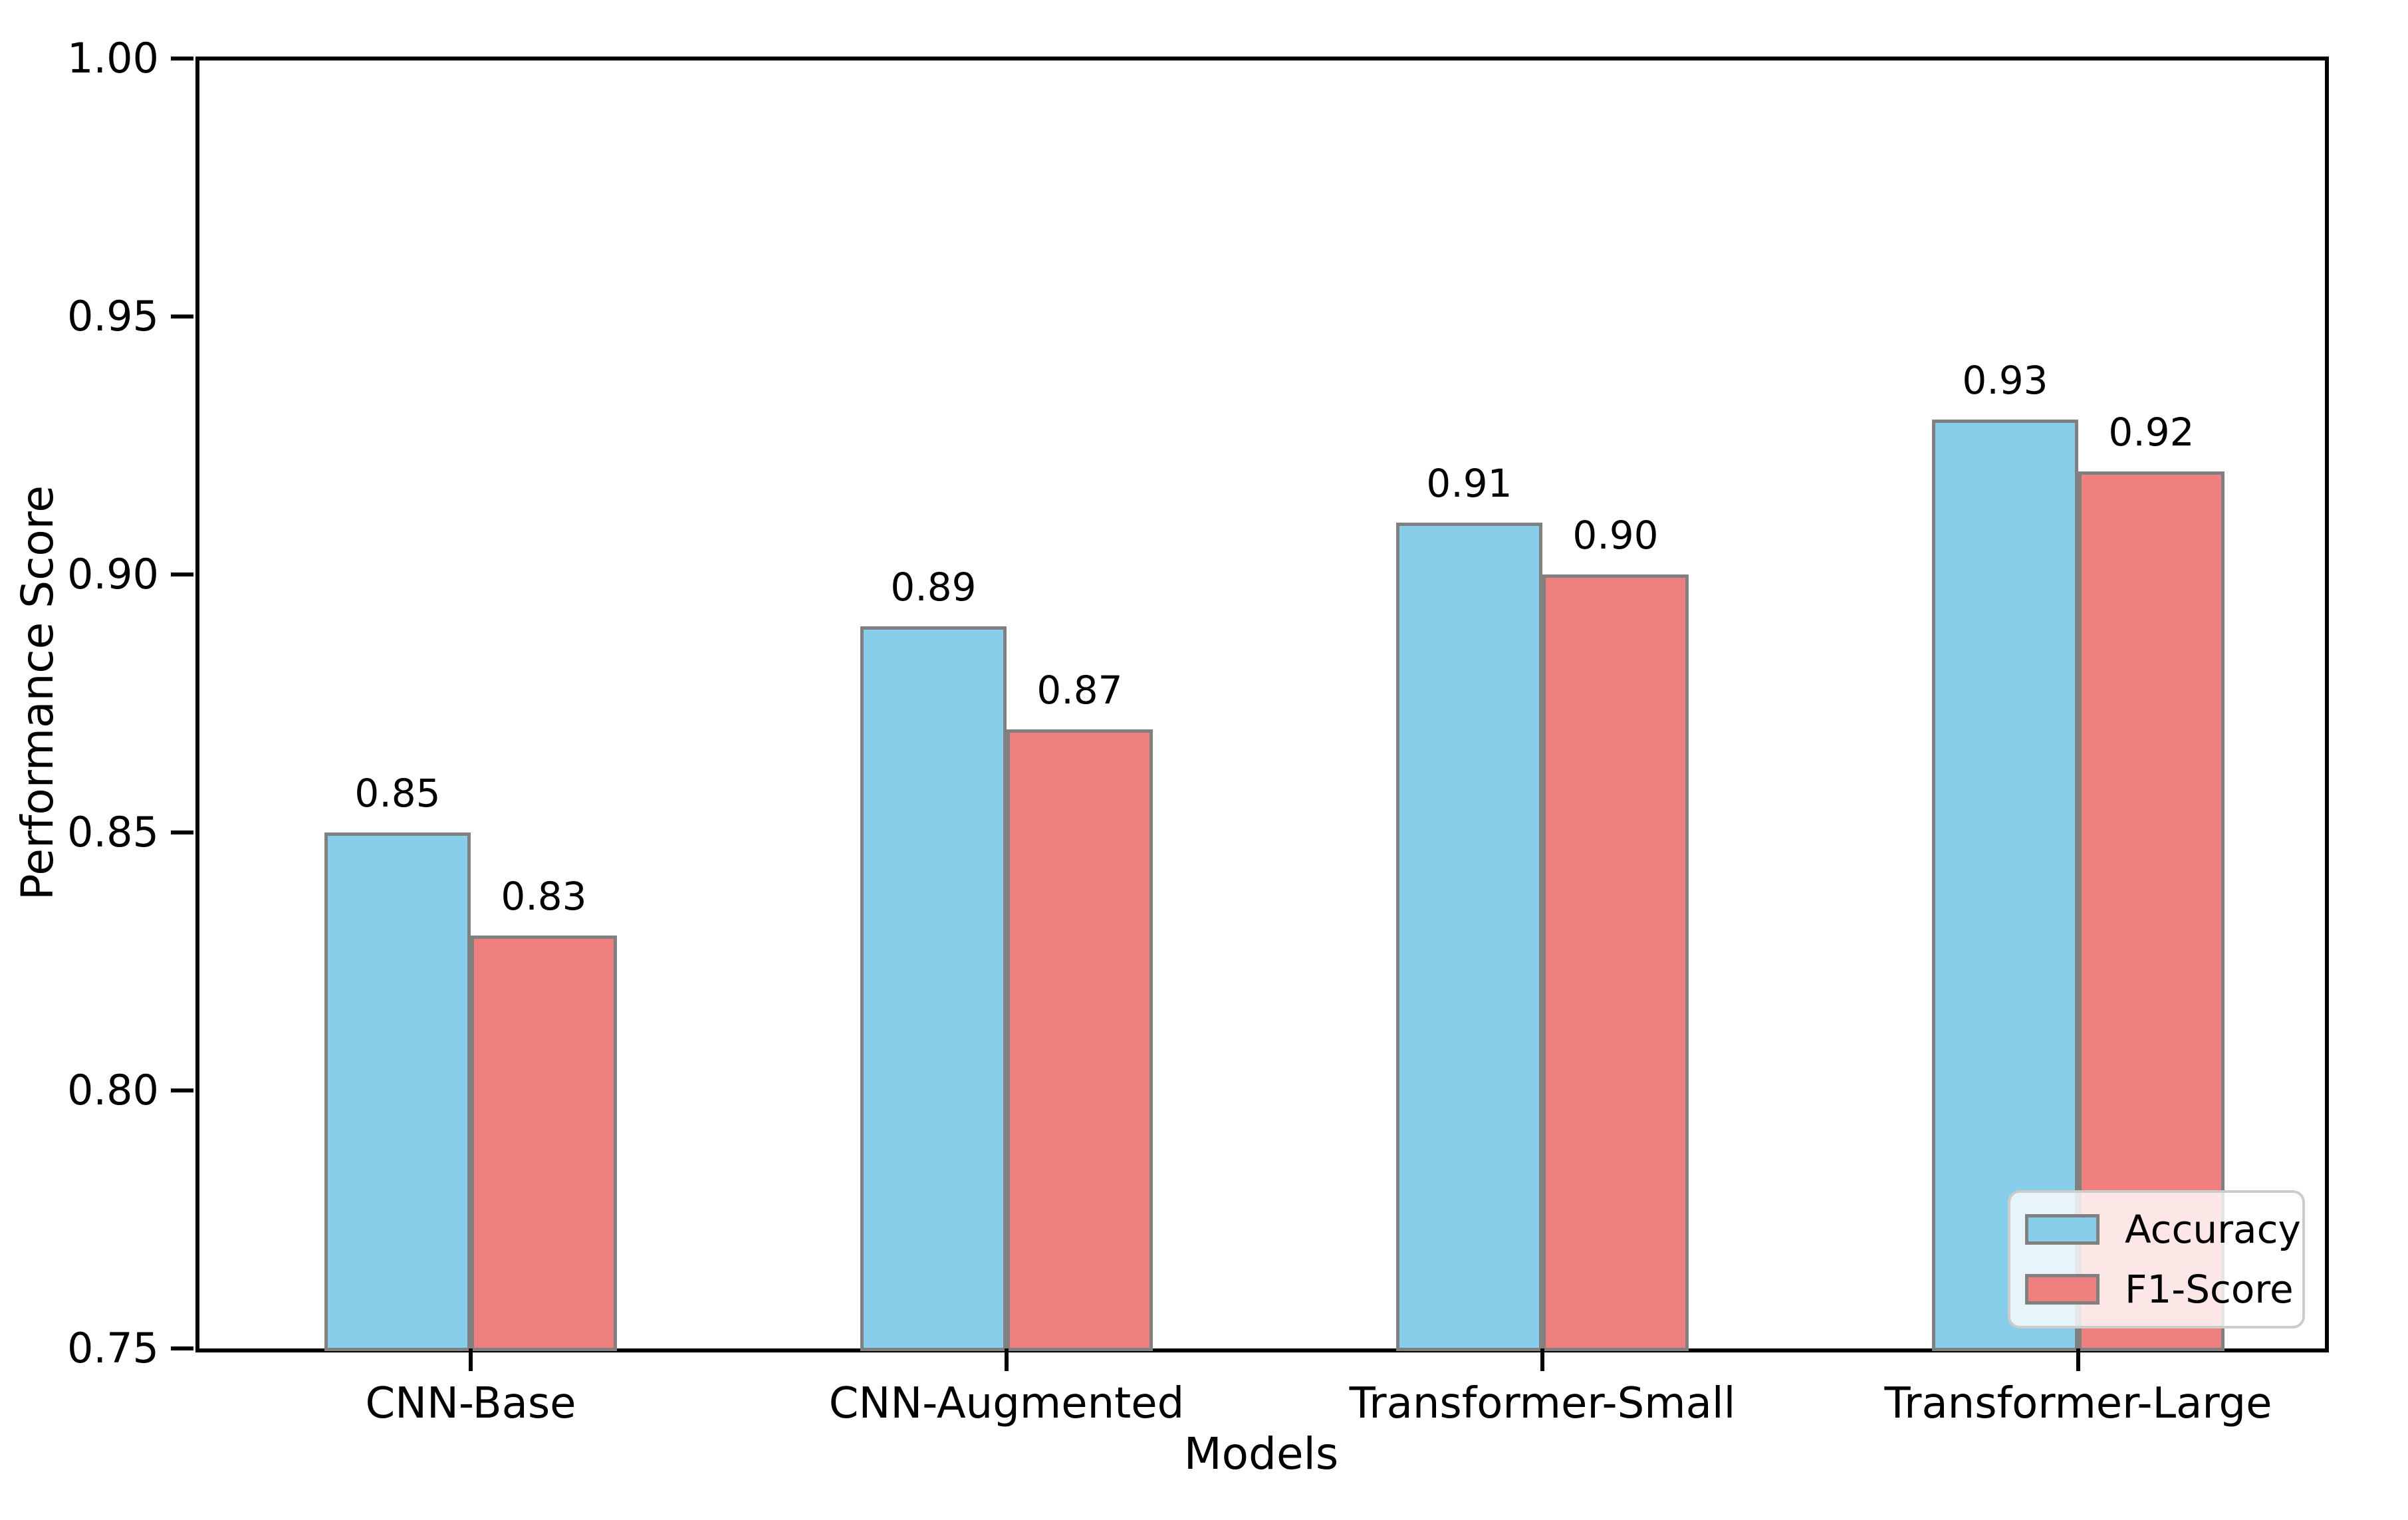  I want to click on x-axis-label: Models, so click(1261, 1454).